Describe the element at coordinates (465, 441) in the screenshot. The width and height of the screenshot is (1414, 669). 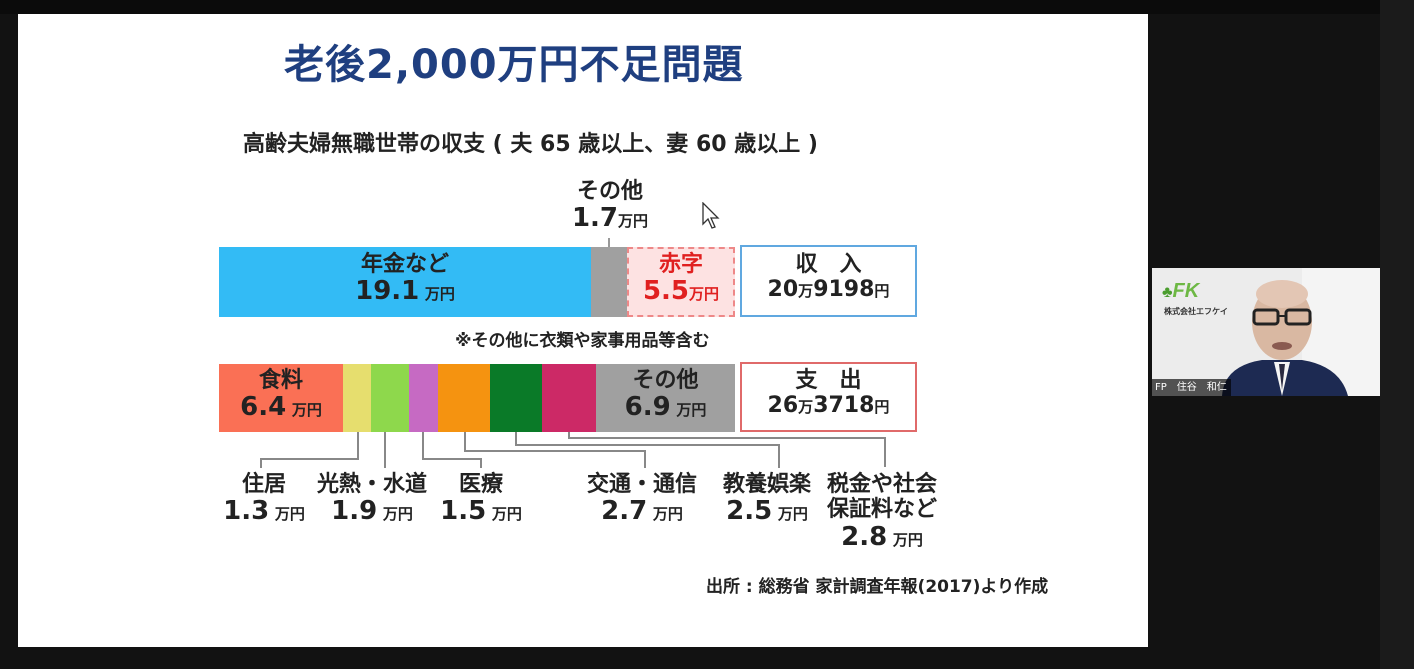
I see `transport-leader-a` at that location.